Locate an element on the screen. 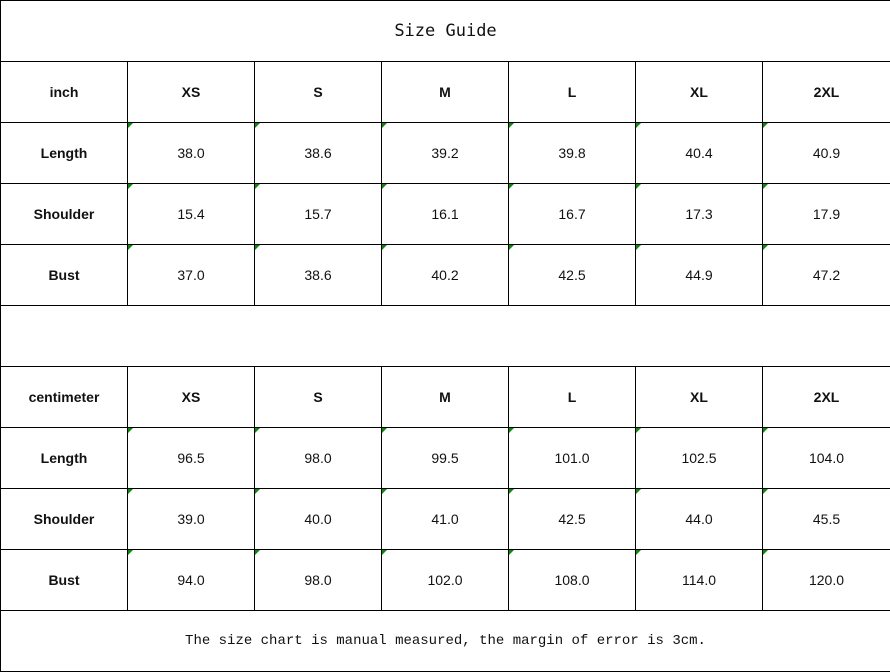  table-row: Bust 37.0 38.6 40.2 42.5 44.9 47.2 is located at coordinates (445, 275).